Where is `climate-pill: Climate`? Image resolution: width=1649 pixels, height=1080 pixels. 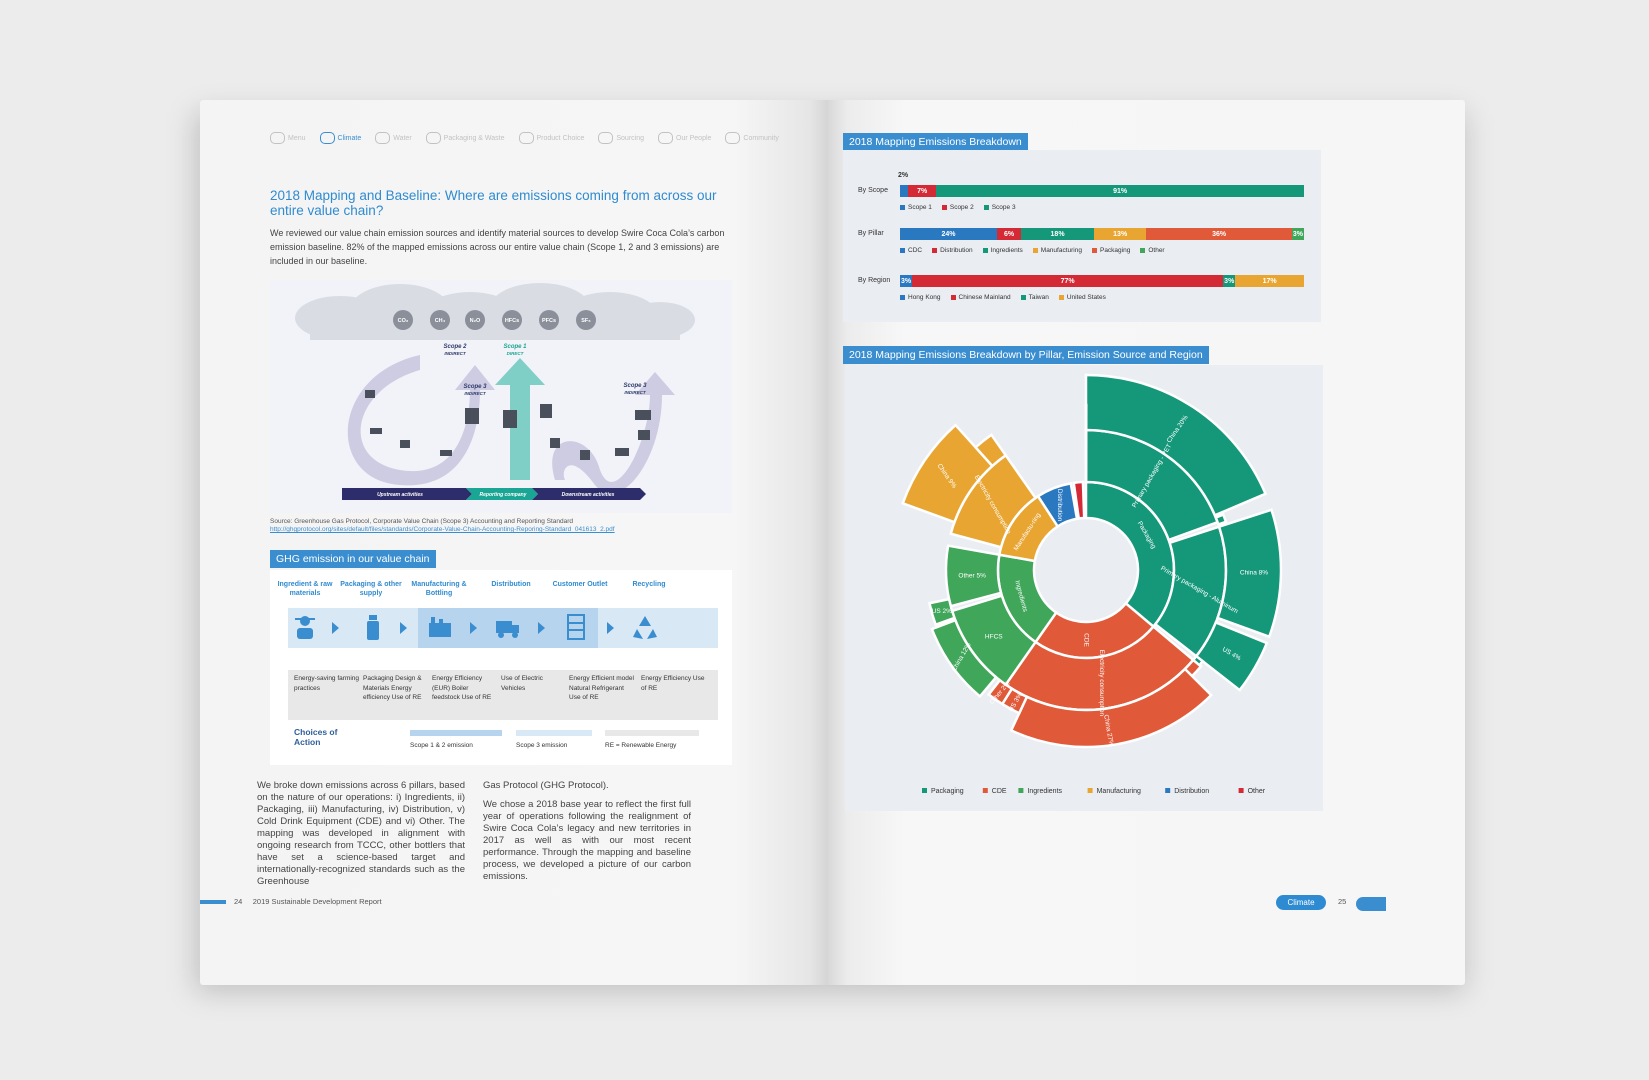
climate-pill: Climate is located at coordinates (1301, 902).